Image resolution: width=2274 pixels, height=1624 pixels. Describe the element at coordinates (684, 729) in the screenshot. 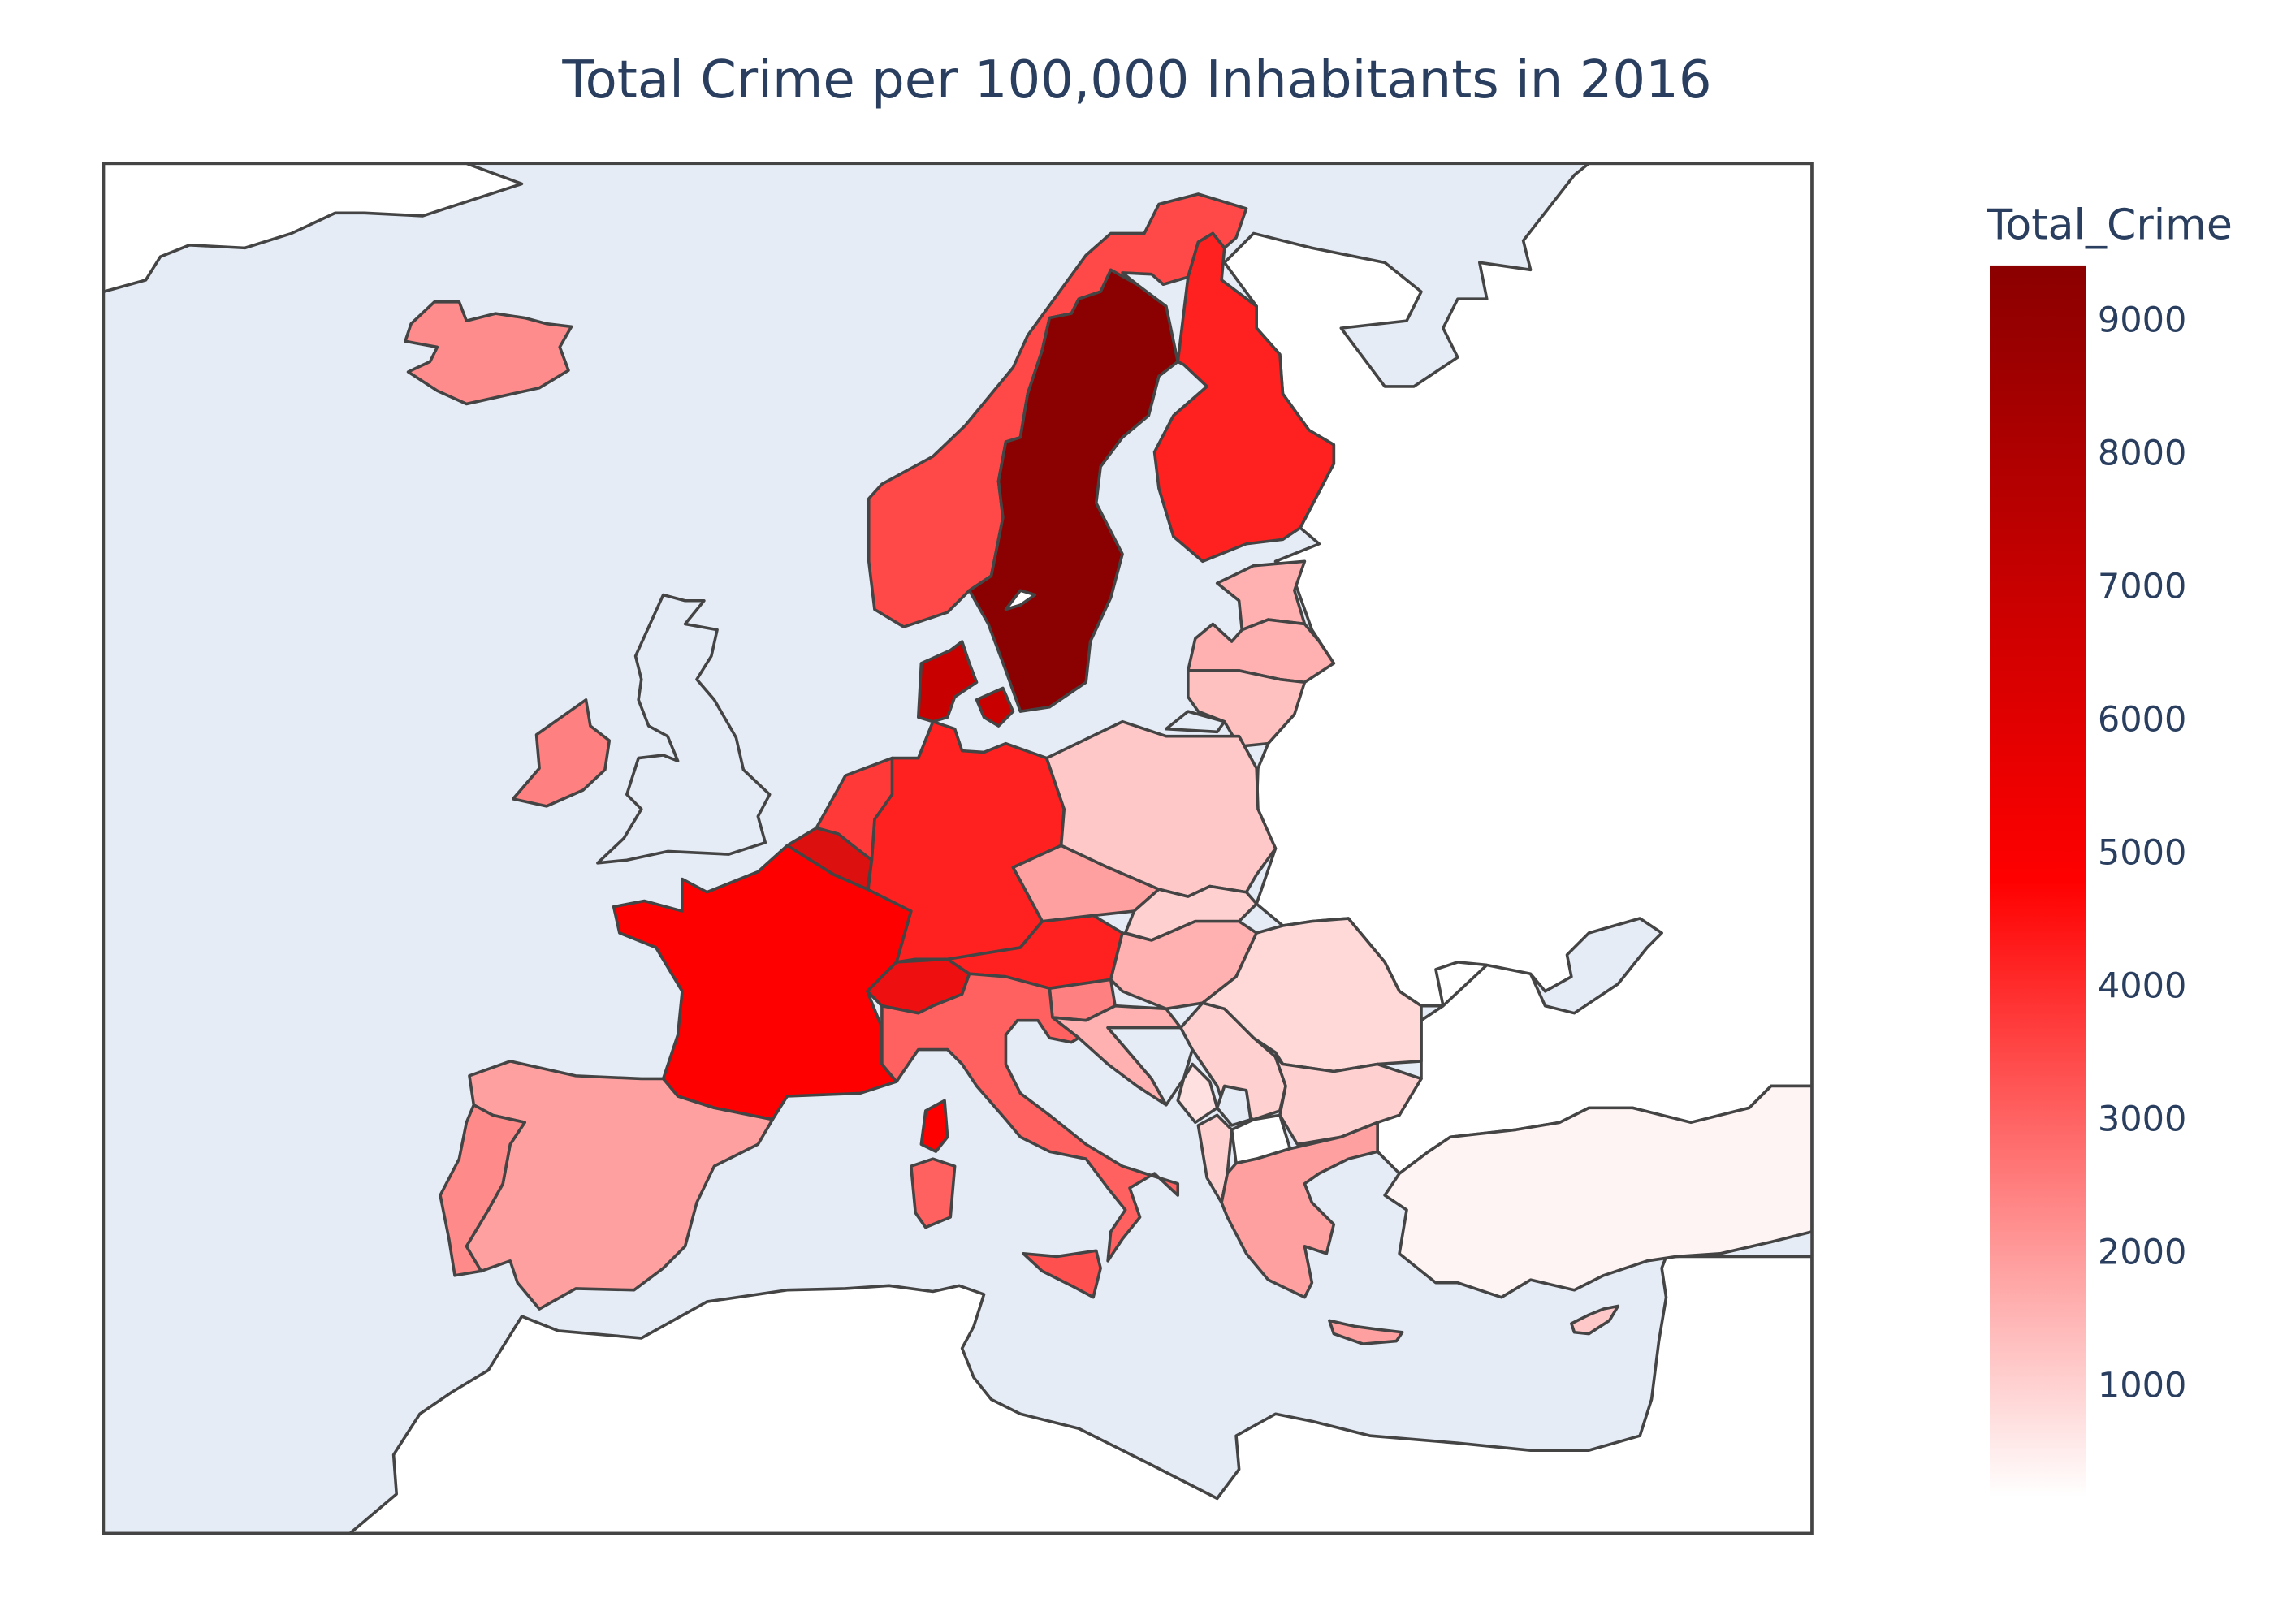

I see `great-britain-region` at that location.